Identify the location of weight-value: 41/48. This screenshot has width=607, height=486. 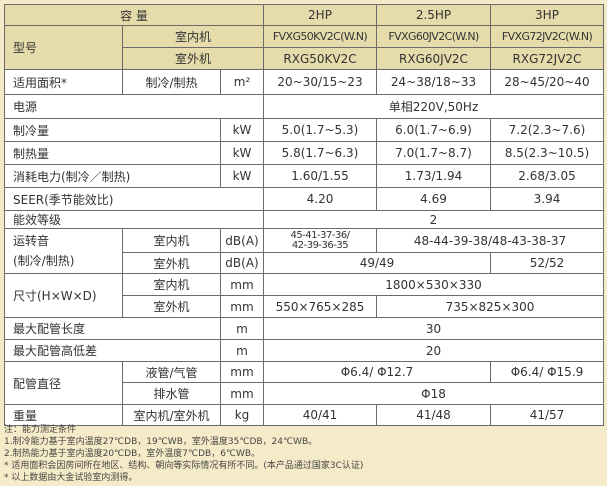
(433, 415).